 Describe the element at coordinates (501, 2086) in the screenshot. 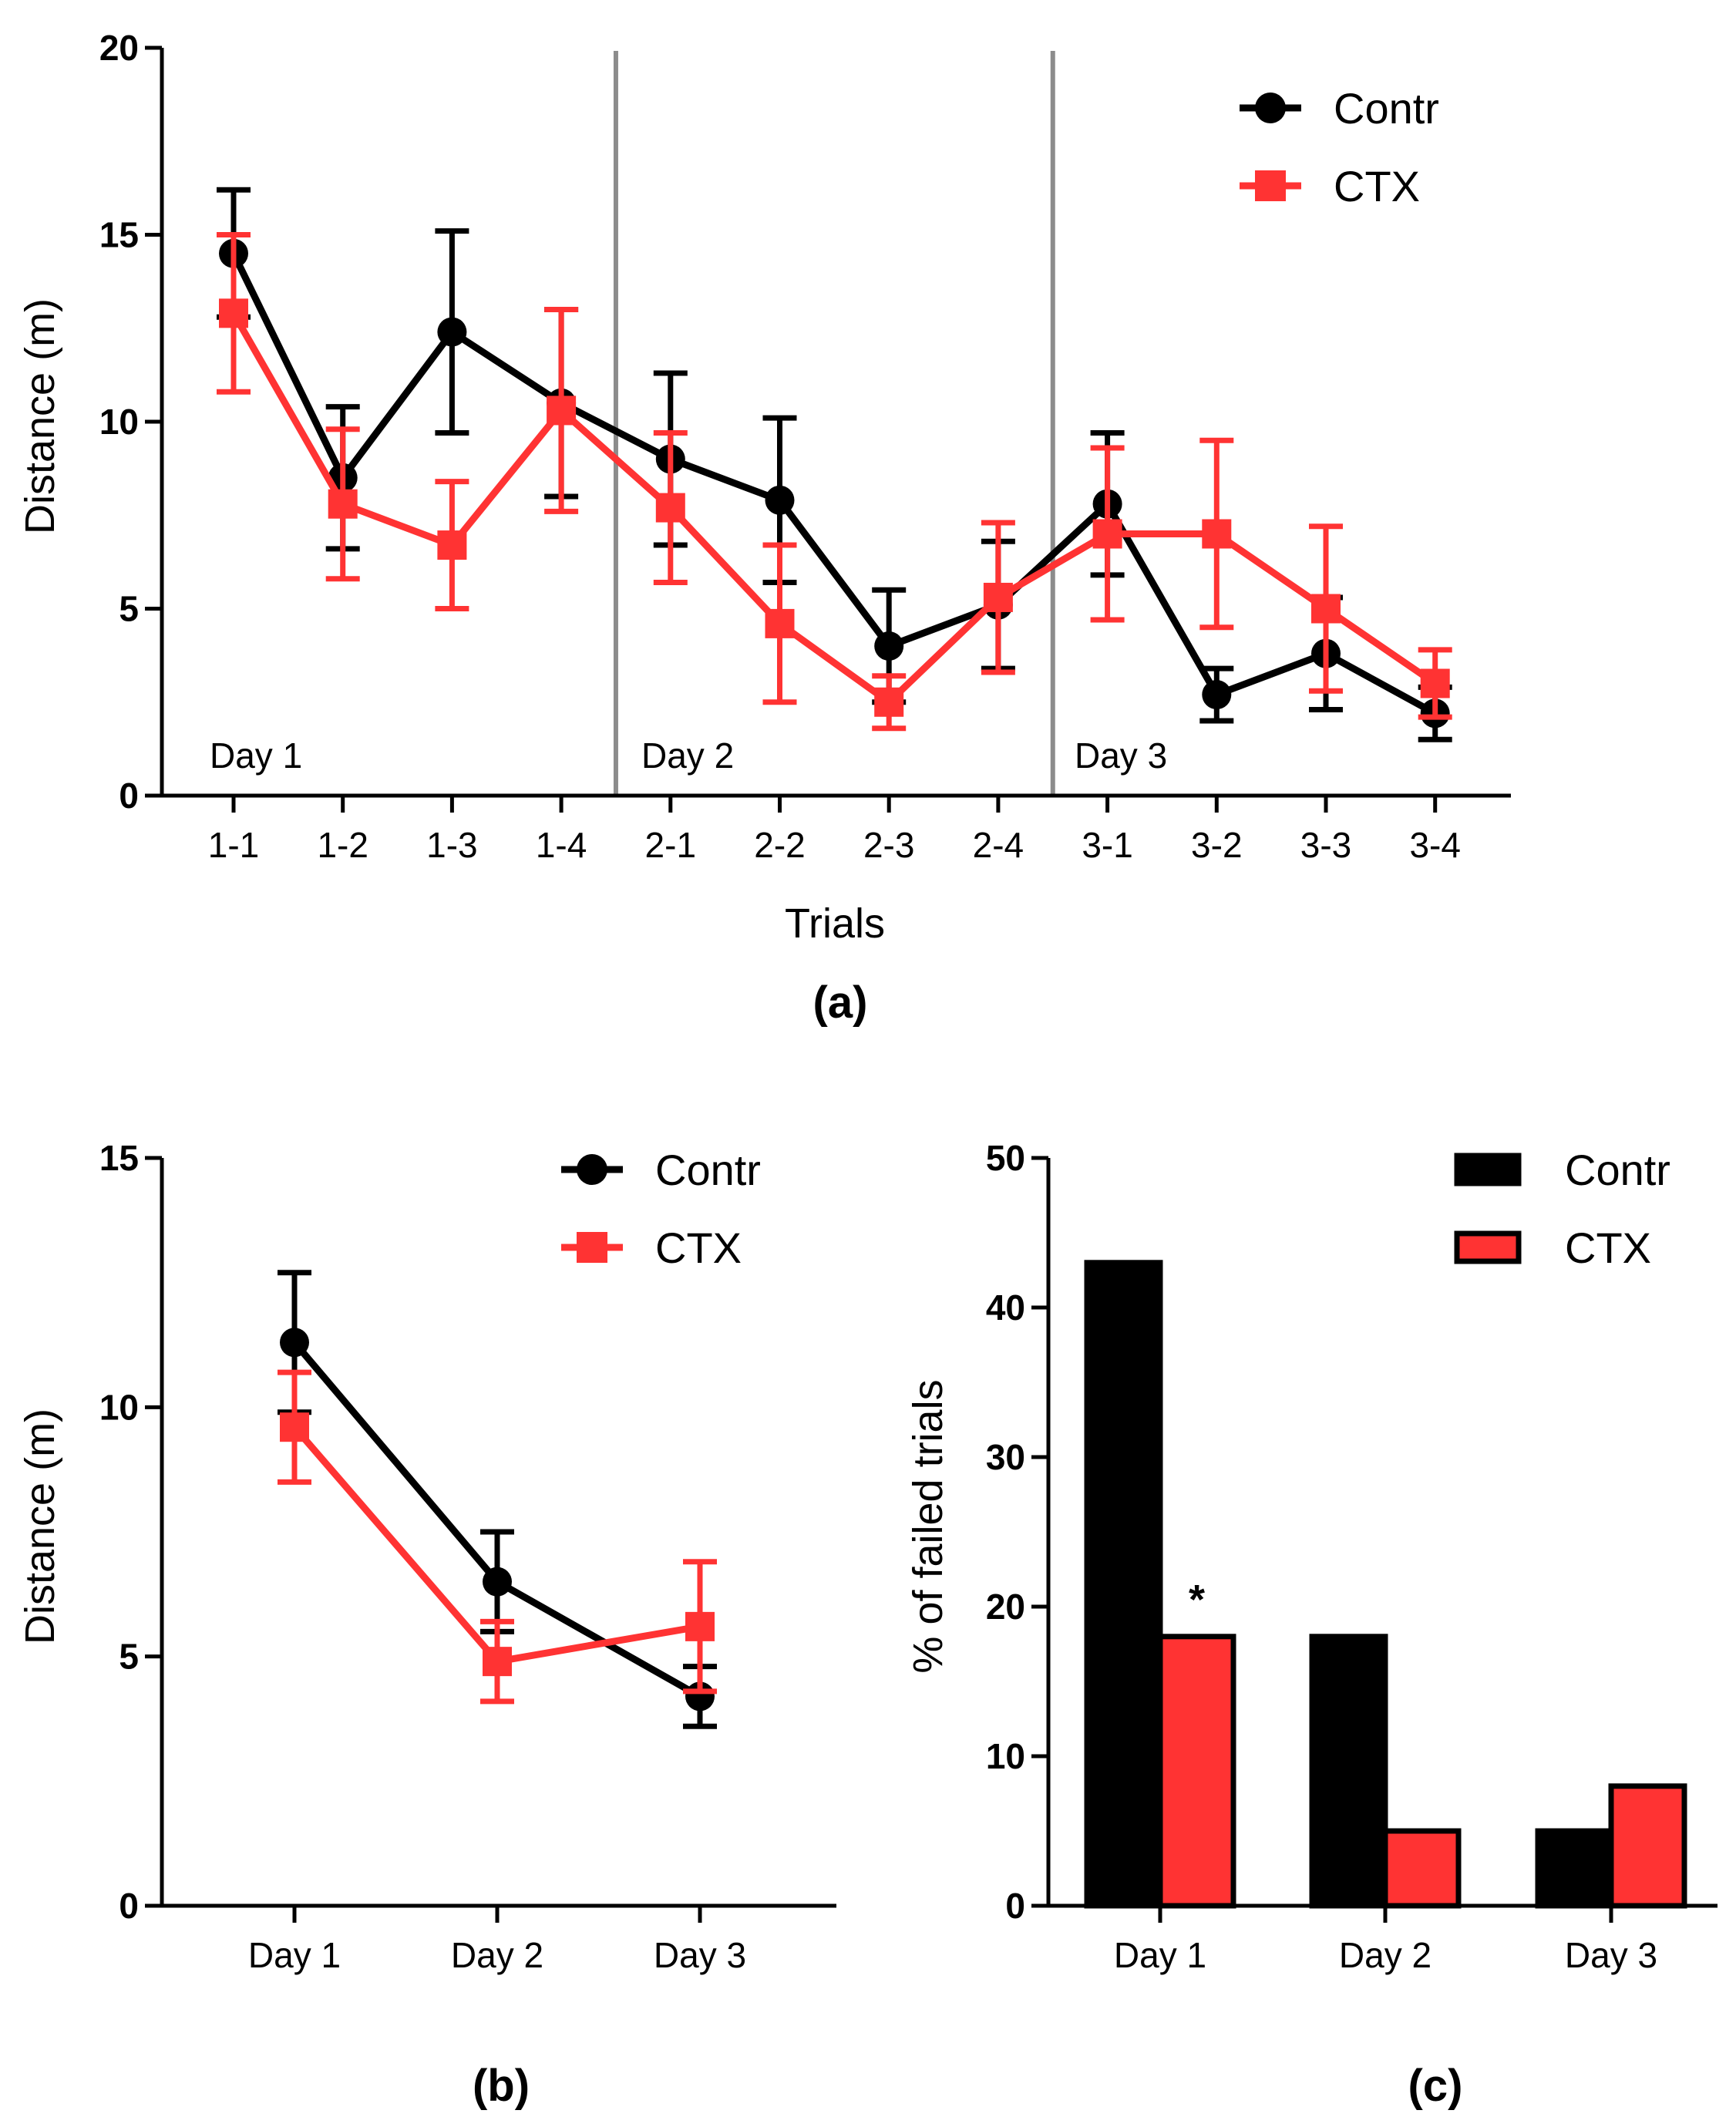

I see `panel-label-b: (b)` at that location.